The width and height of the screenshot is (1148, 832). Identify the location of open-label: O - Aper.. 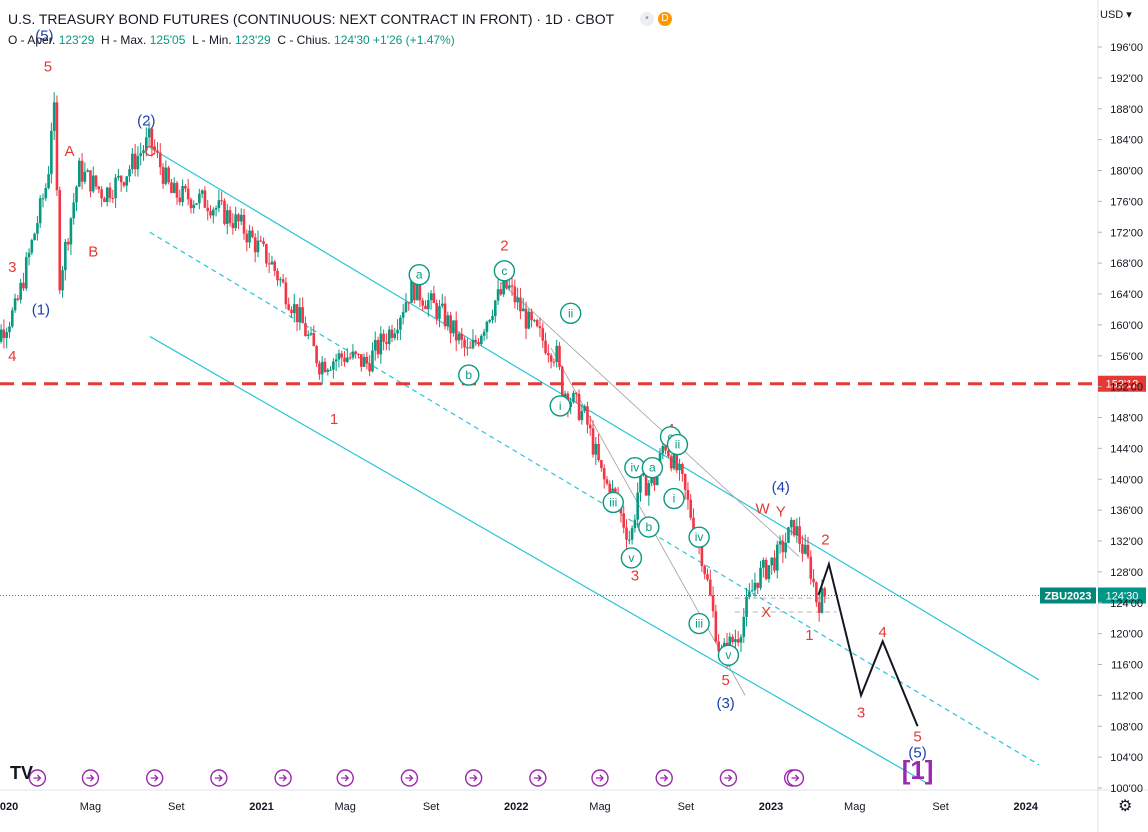
(32, 40).